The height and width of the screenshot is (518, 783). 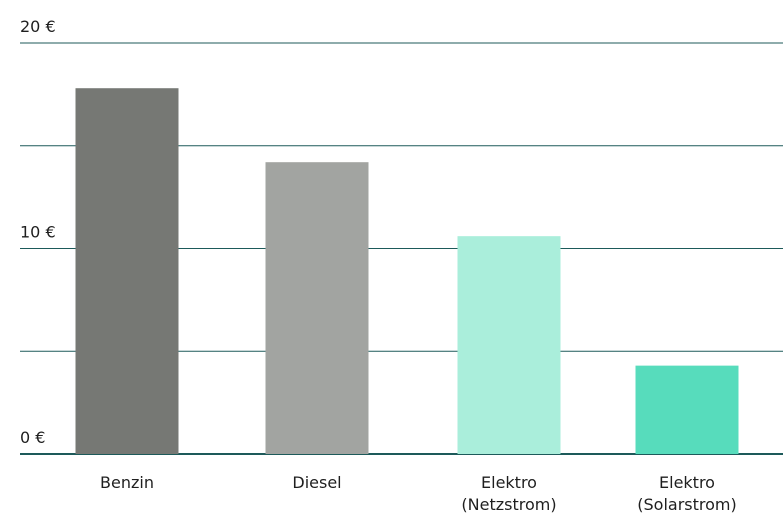 I want to click on y-tick-label: 10 €, so click(x=38, y=232).